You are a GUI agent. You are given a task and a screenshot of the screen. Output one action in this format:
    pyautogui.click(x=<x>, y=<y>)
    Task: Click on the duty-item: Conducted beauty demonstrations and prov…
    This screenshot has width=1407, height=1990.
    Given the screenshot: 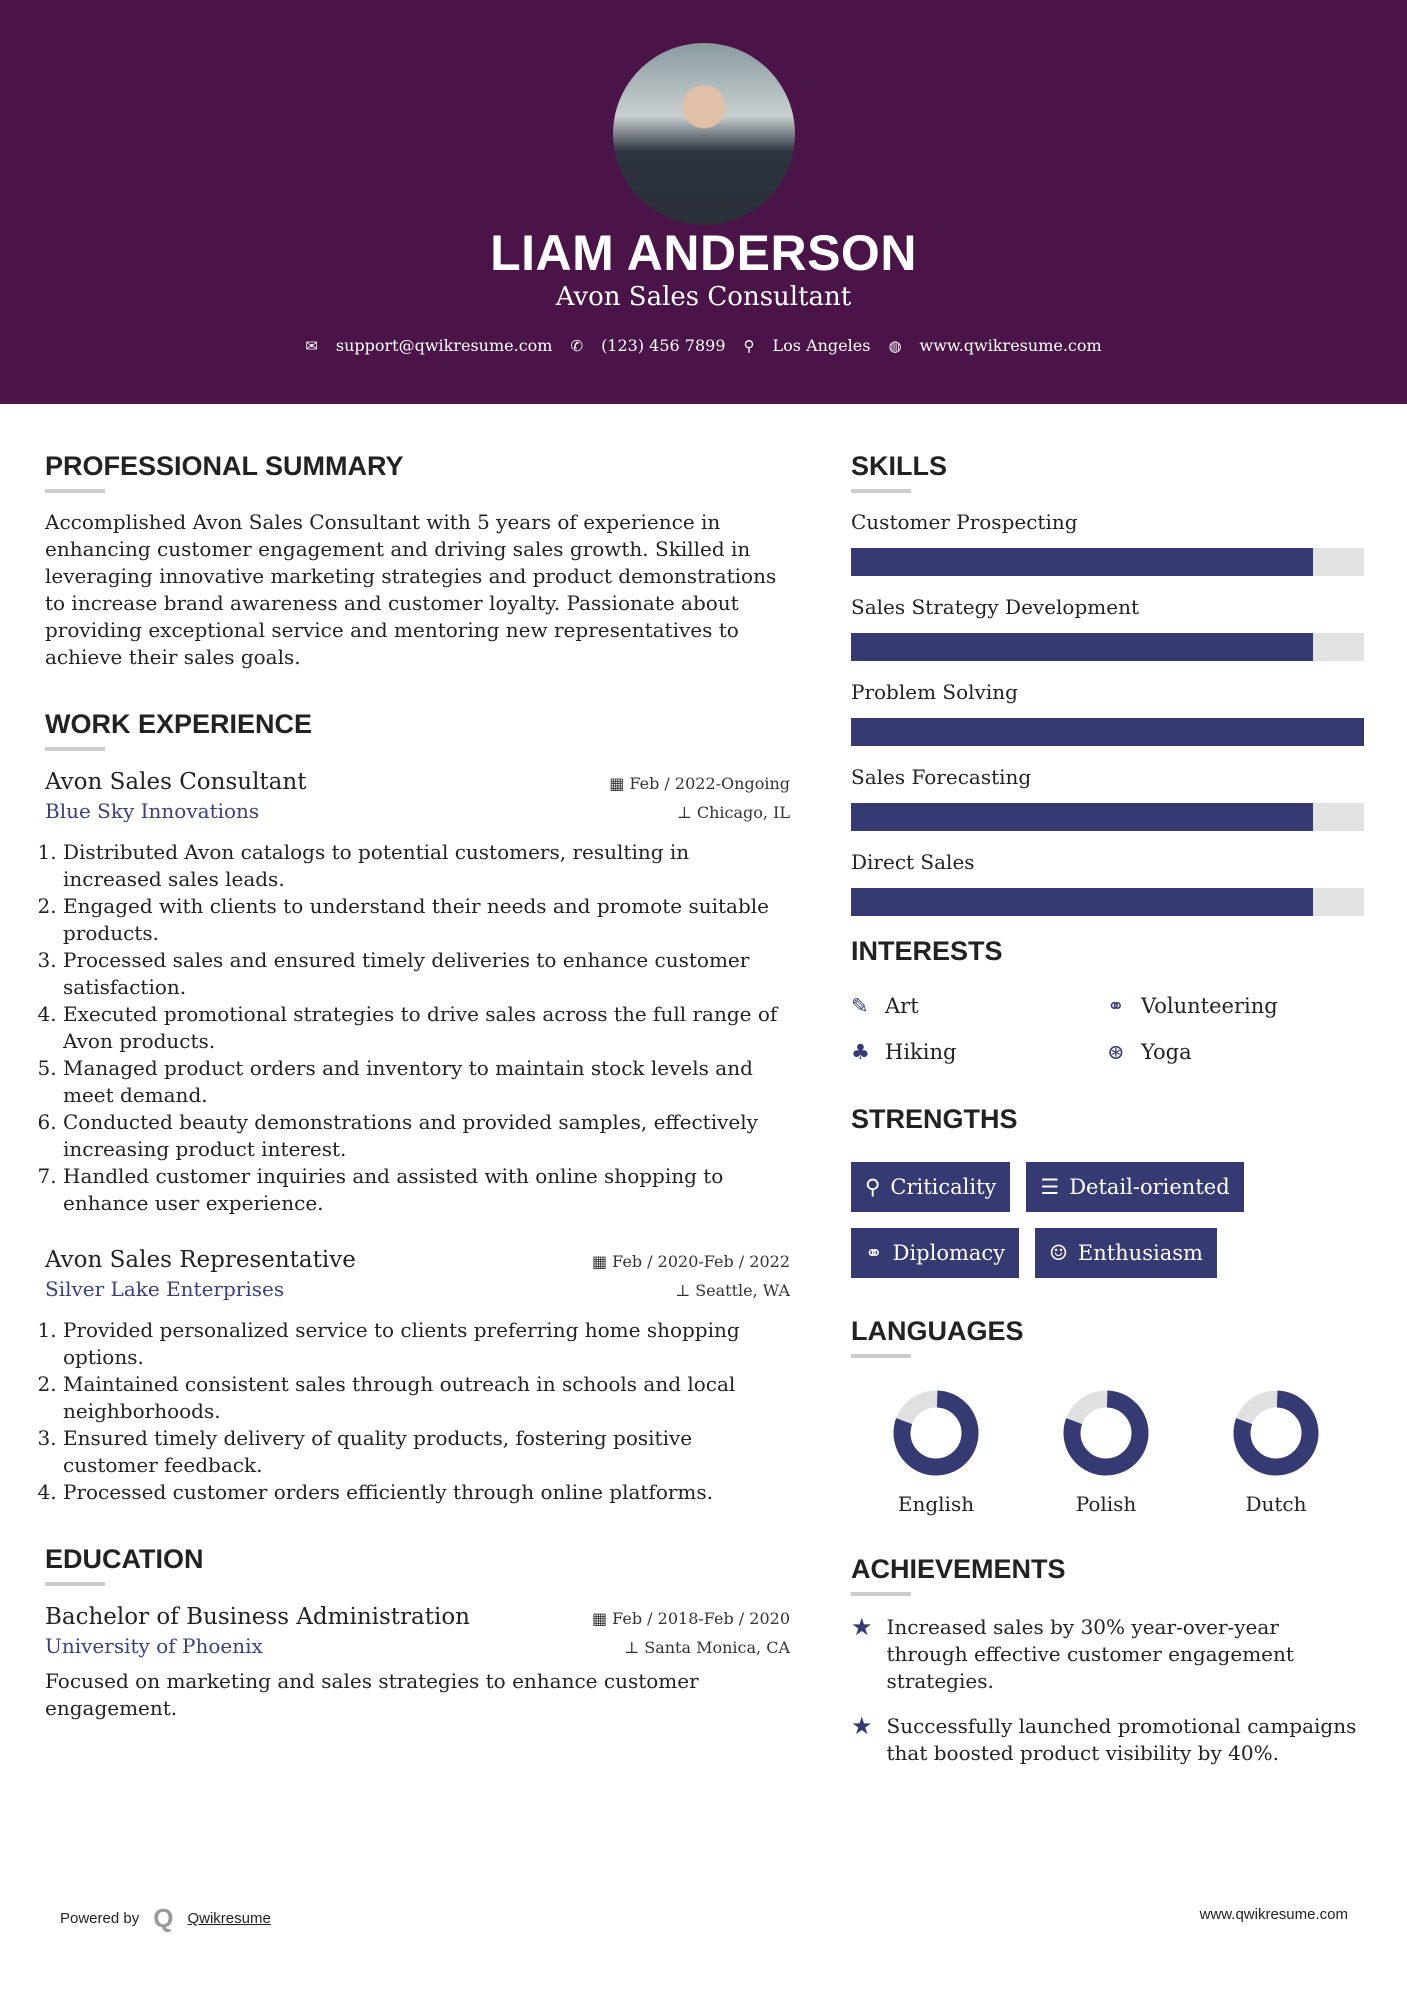 What is the action you would take?
    pyautogui.click(x=426, y=1136)
    